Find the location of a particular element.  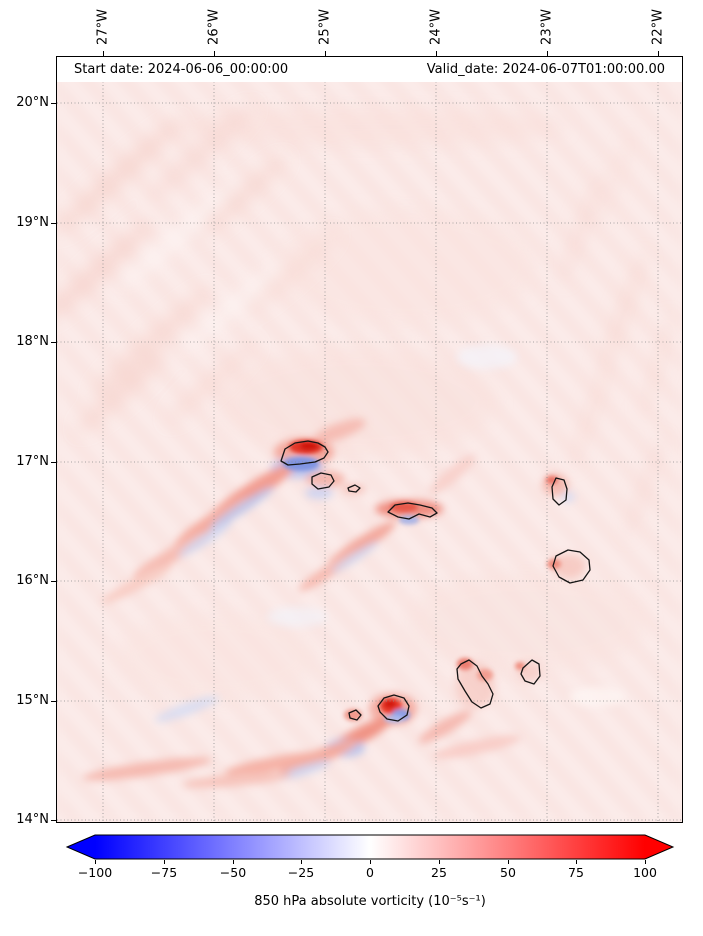

colorbar-tick-label: 50 is located at coordinates (508, 872).